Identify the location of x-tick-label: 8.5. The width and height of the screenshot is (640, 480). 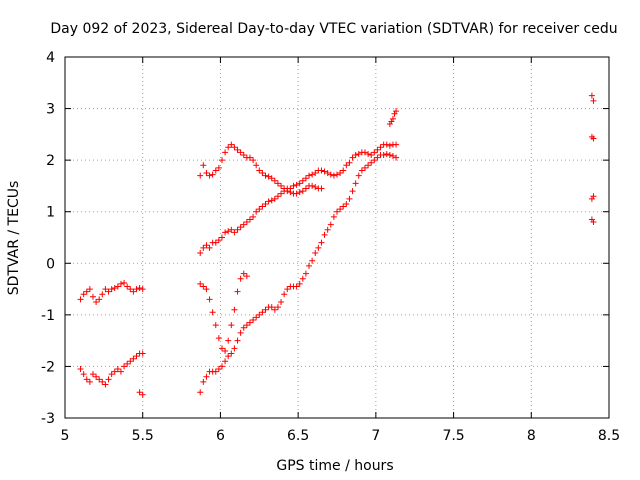
(609, 436).